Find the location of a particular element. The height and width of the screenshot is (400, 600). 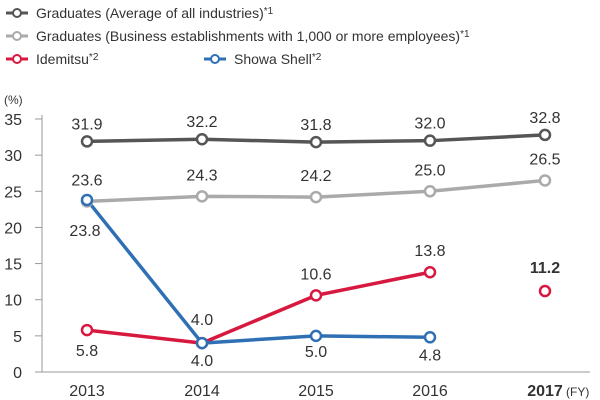

data-label-grad_large: 25.0 is located at coordinates (429, 170).